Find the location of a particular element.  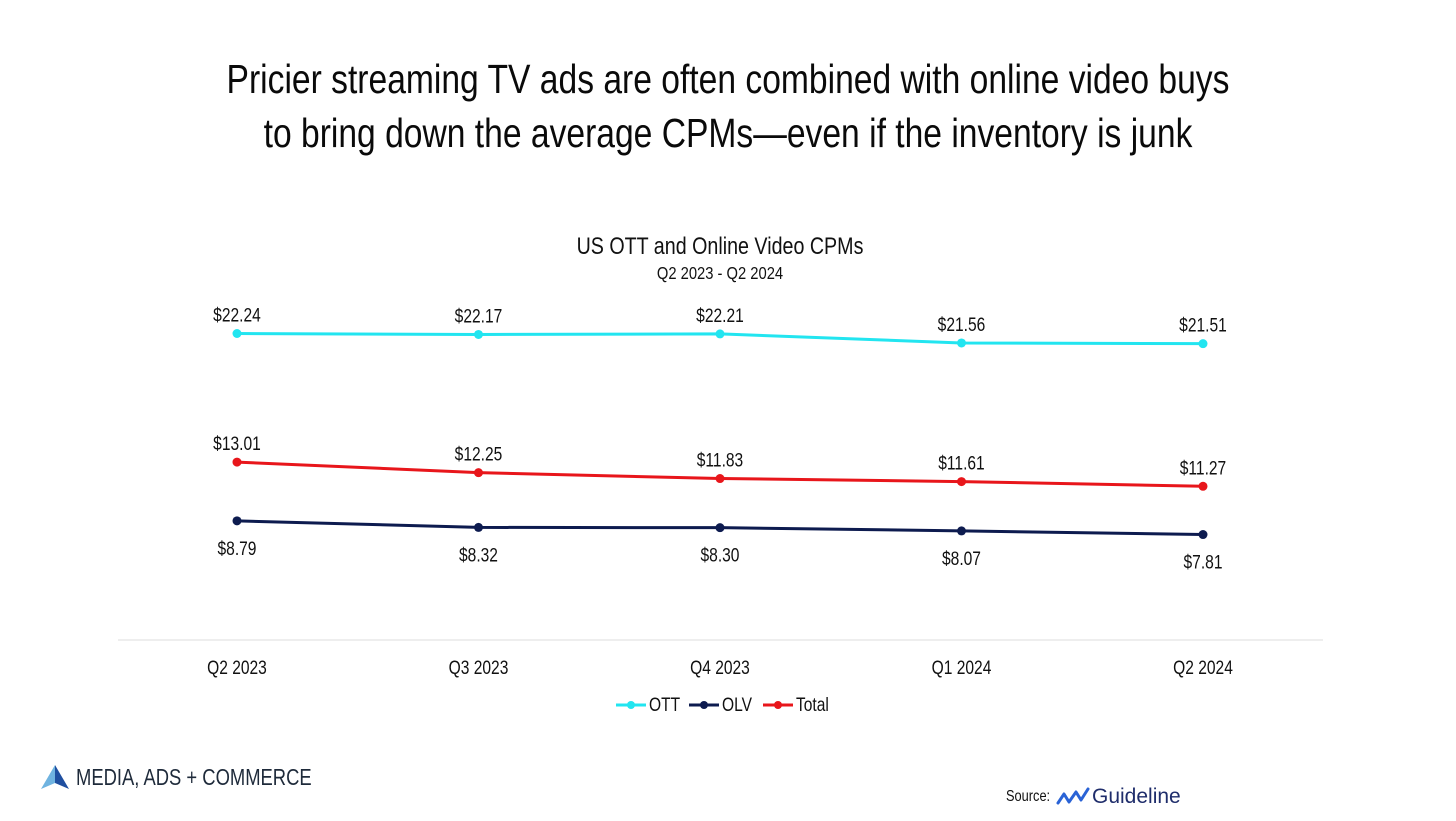

data-label-olv: $8.32 is located at coordinates (478, 555).